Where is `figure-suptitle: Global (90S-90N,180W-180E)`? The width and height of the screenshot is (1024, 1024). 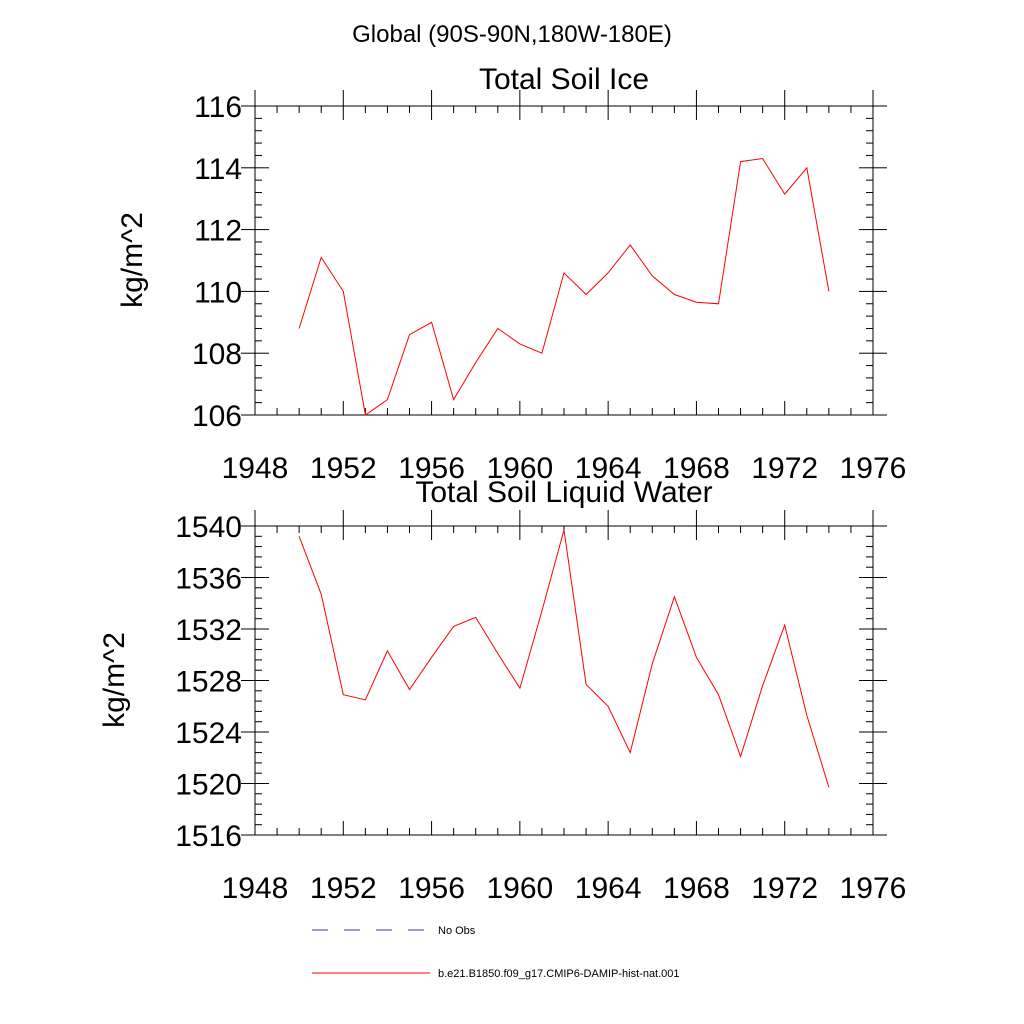 figure-suptitle: Global (90S-90N,180W-180E) is located at coordinates (512, 34).